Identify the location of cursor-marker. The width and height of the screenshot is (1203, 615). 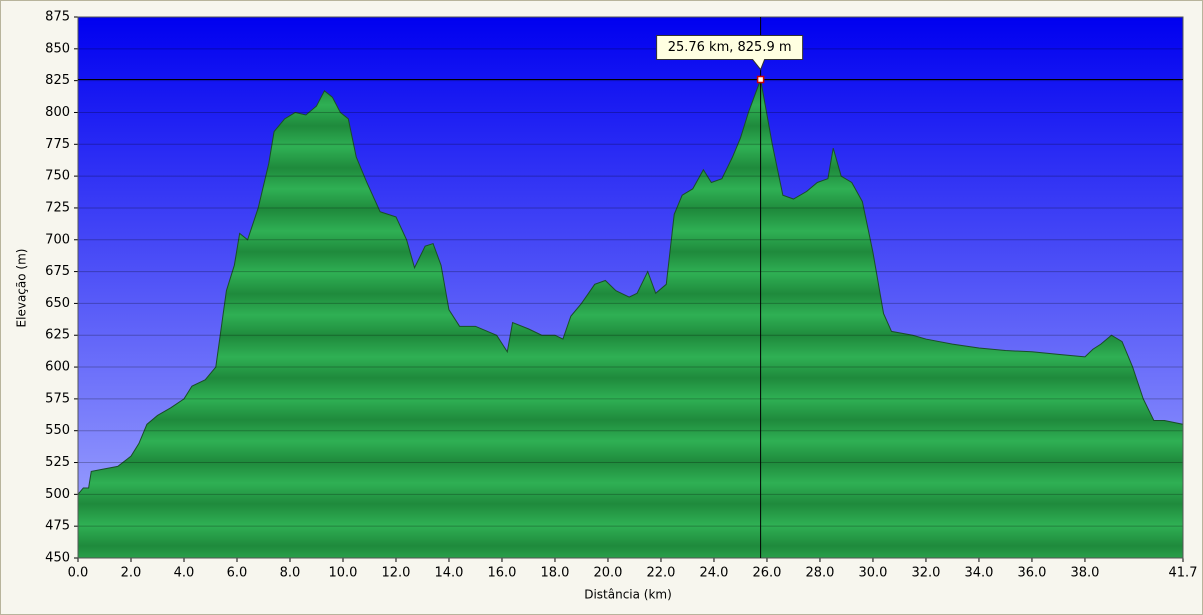
(760, 79).